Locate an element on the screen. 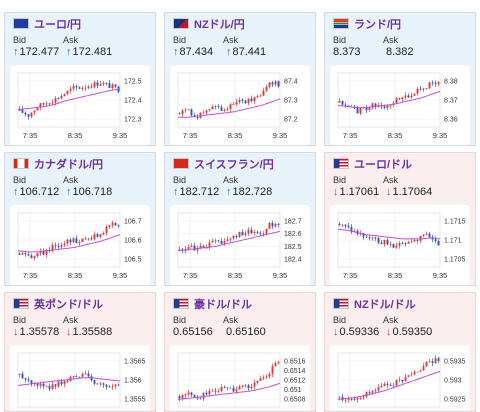 The width and height of the screenshot is (480, 412). x-tick-label: 9:35 is located at coordinates (440, 275).